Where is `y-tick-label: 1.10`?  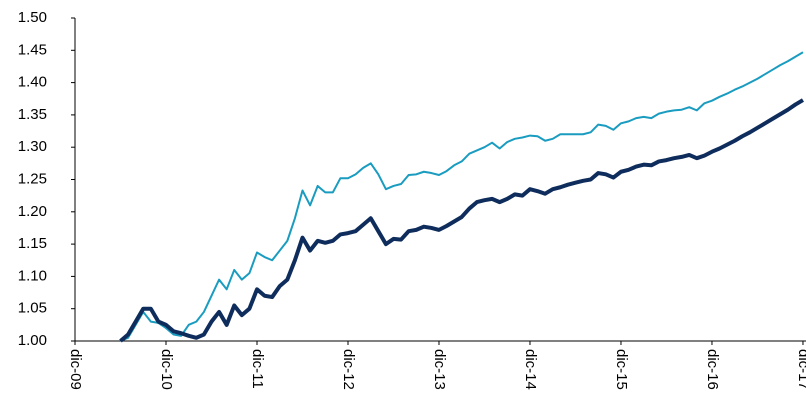 y-tick-label: 1.10 is located at coordinates (32, 275).